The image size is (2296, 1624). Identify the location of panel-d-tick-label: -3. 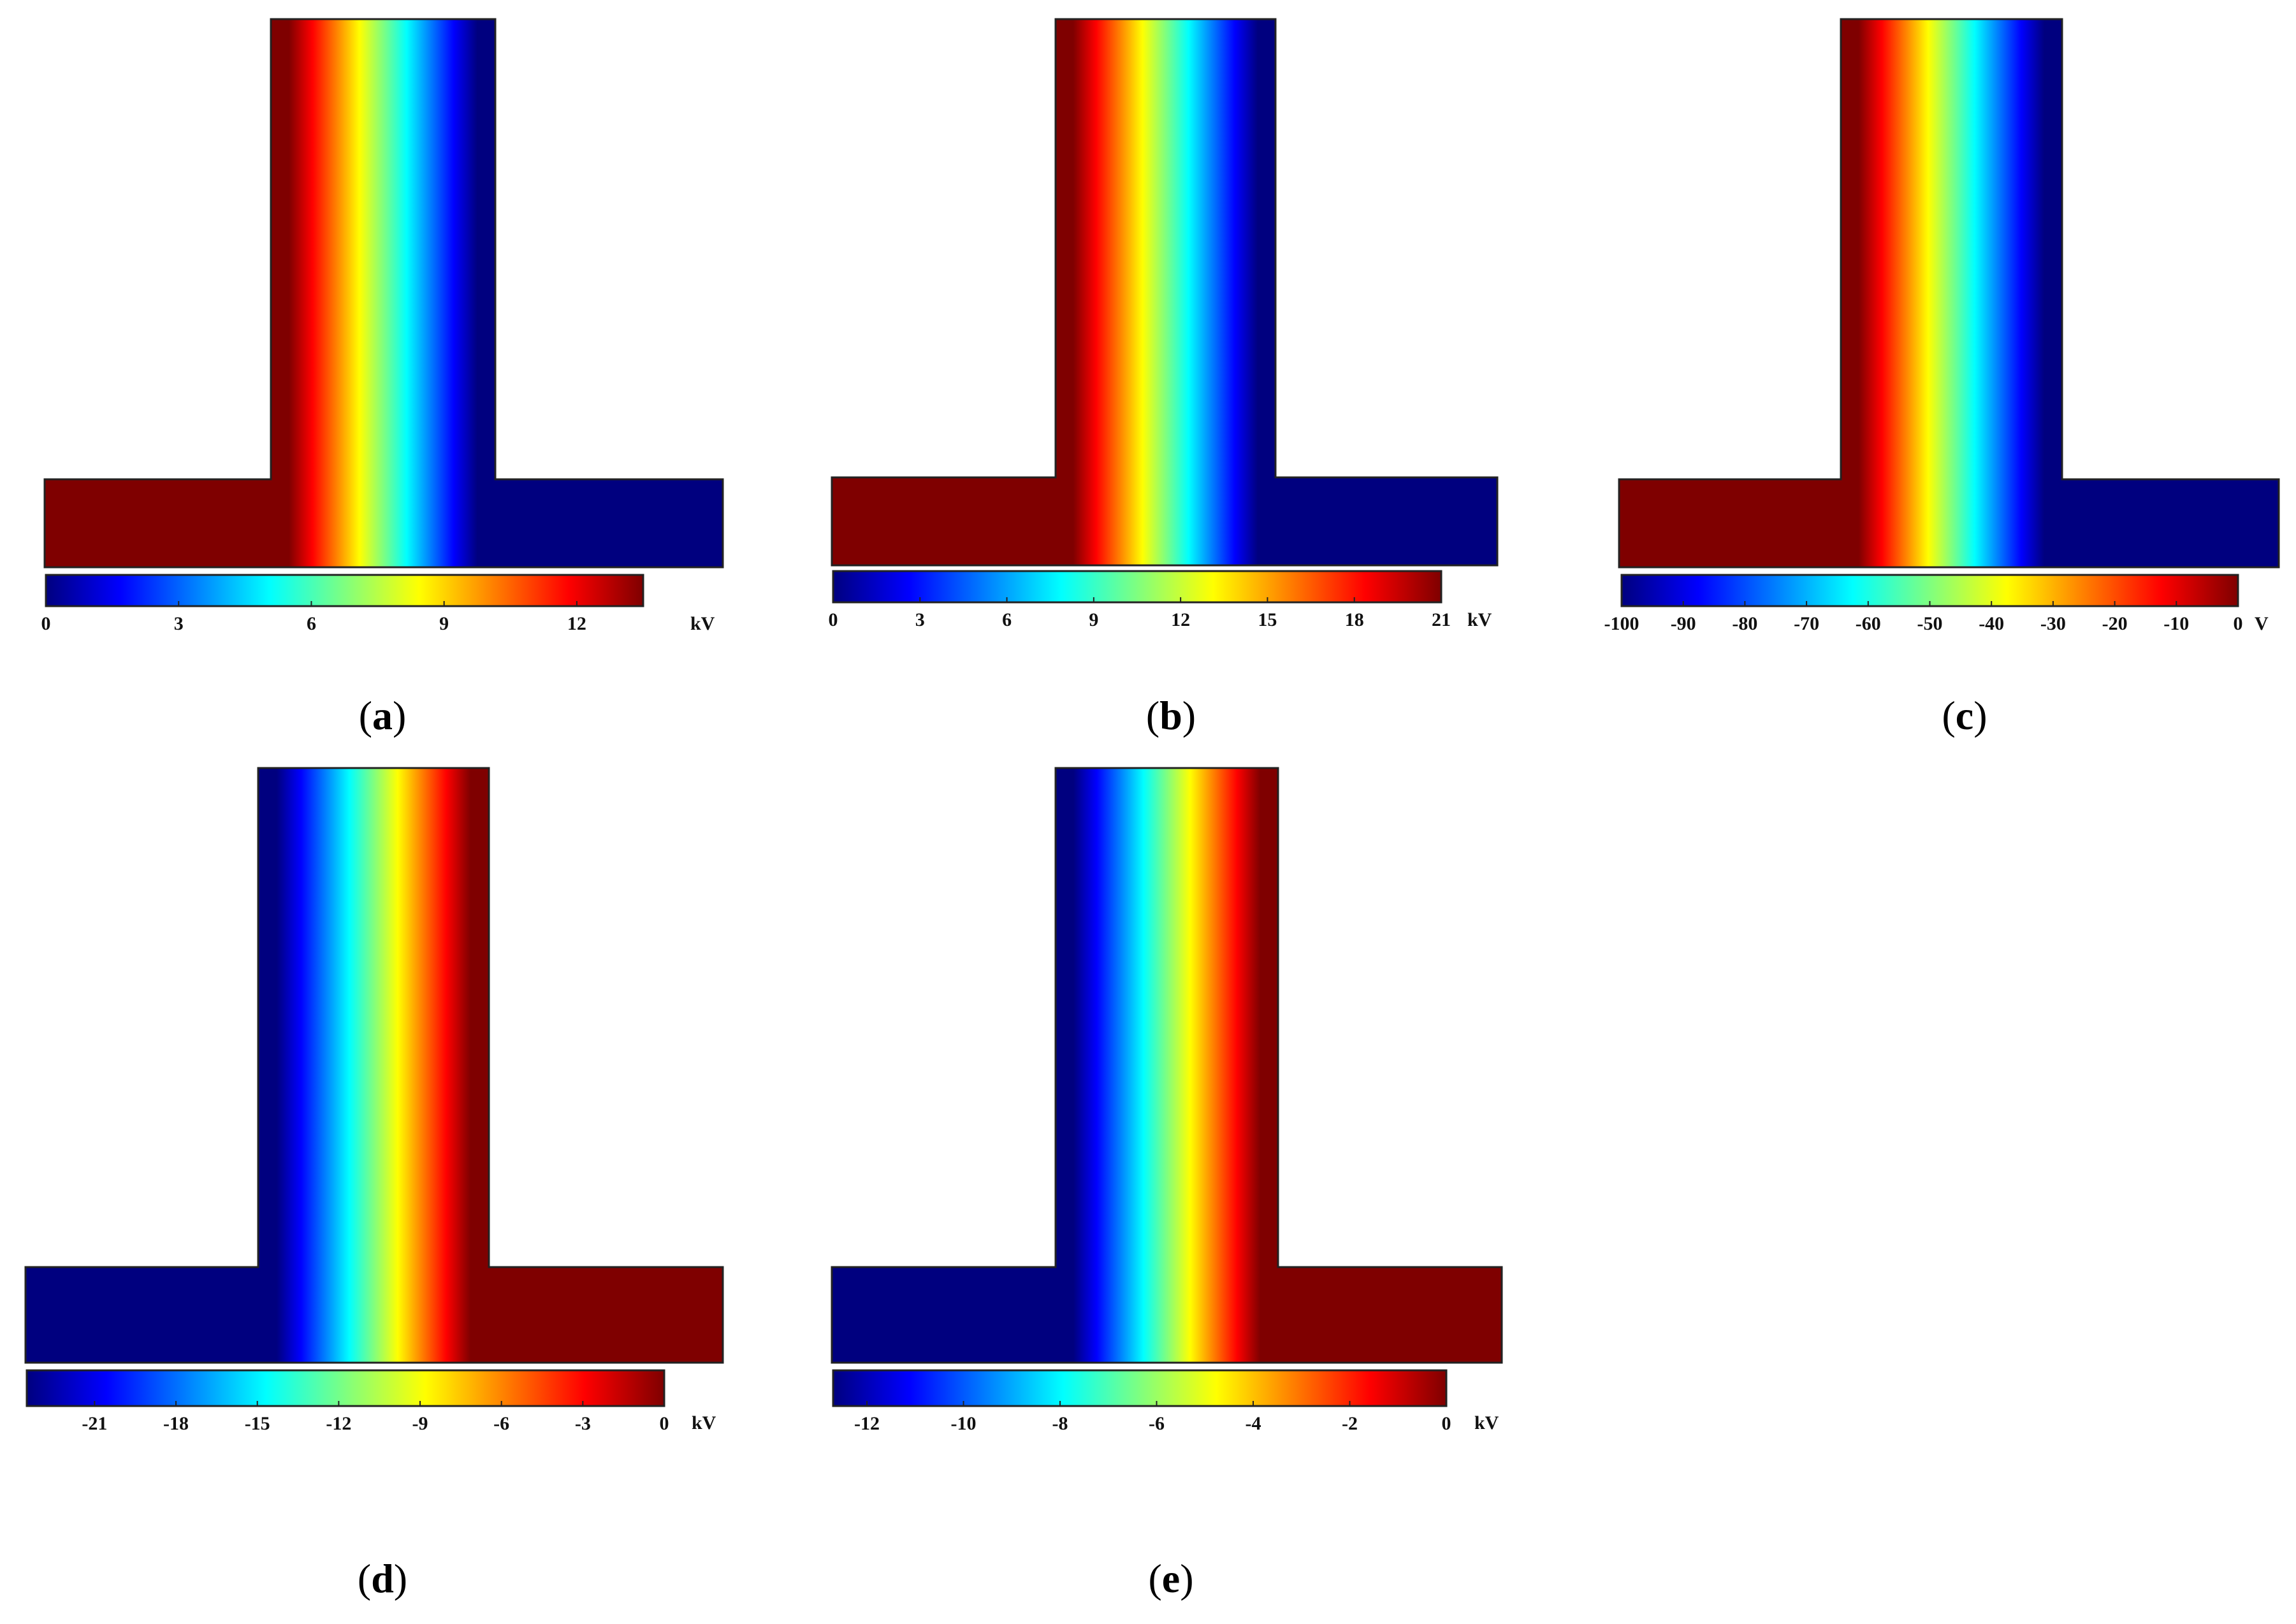
(583, 1423).